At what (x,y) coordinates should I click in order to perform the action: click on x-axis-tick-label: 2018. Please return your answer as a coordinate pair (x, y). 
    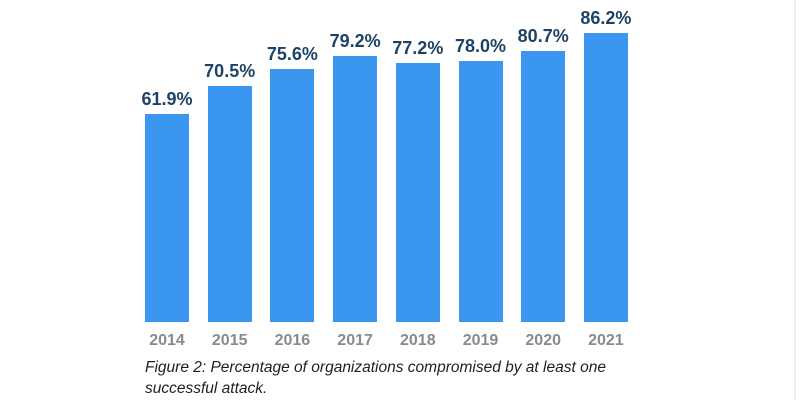
    Looking at the image, I should click on (418, 340).